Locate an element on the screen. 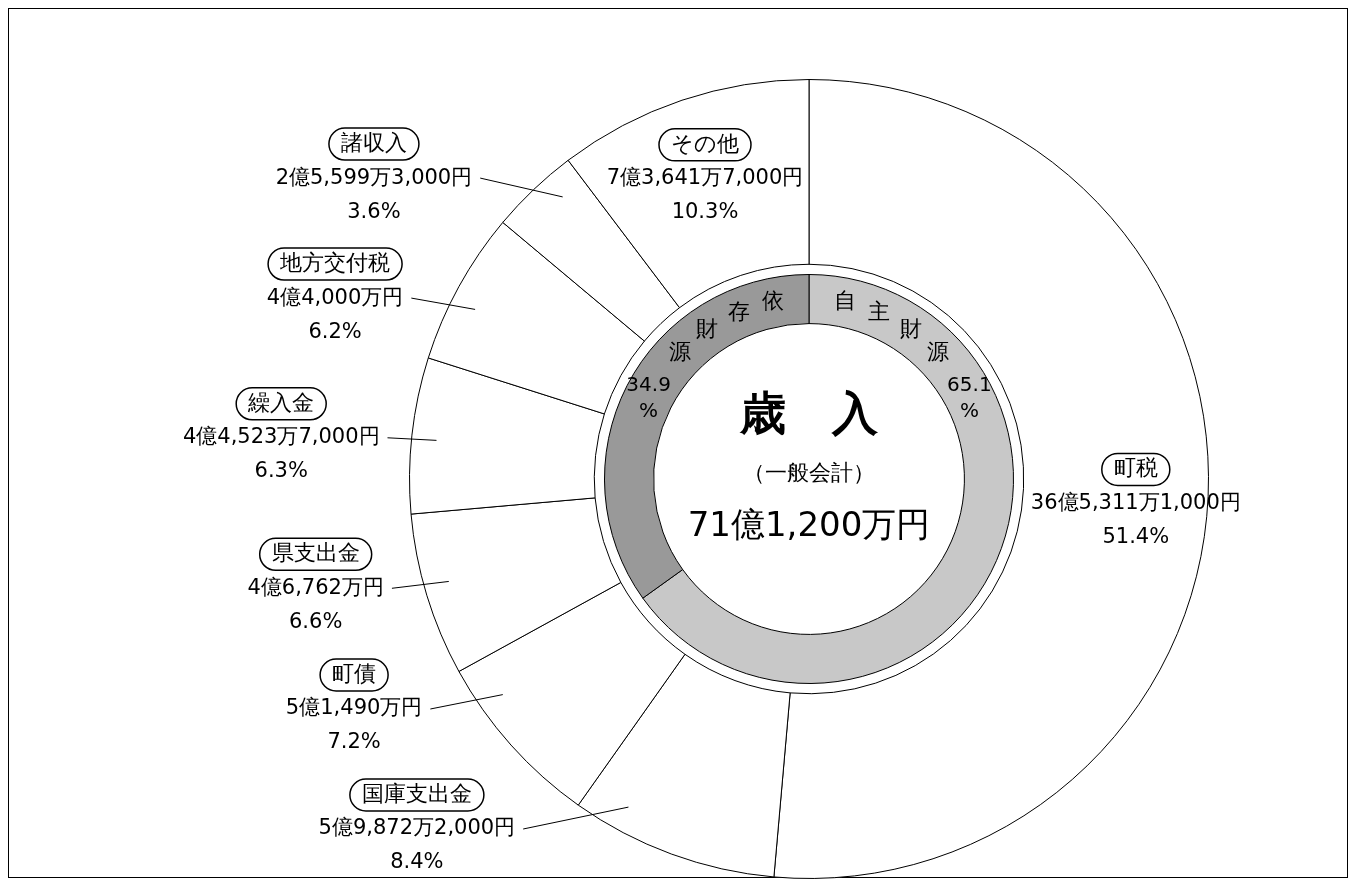 Image resolution: width=1358 pixels, height=889 pixels. data-label: 4億4,000万円 6.2% is located at coordinates (335, 313).